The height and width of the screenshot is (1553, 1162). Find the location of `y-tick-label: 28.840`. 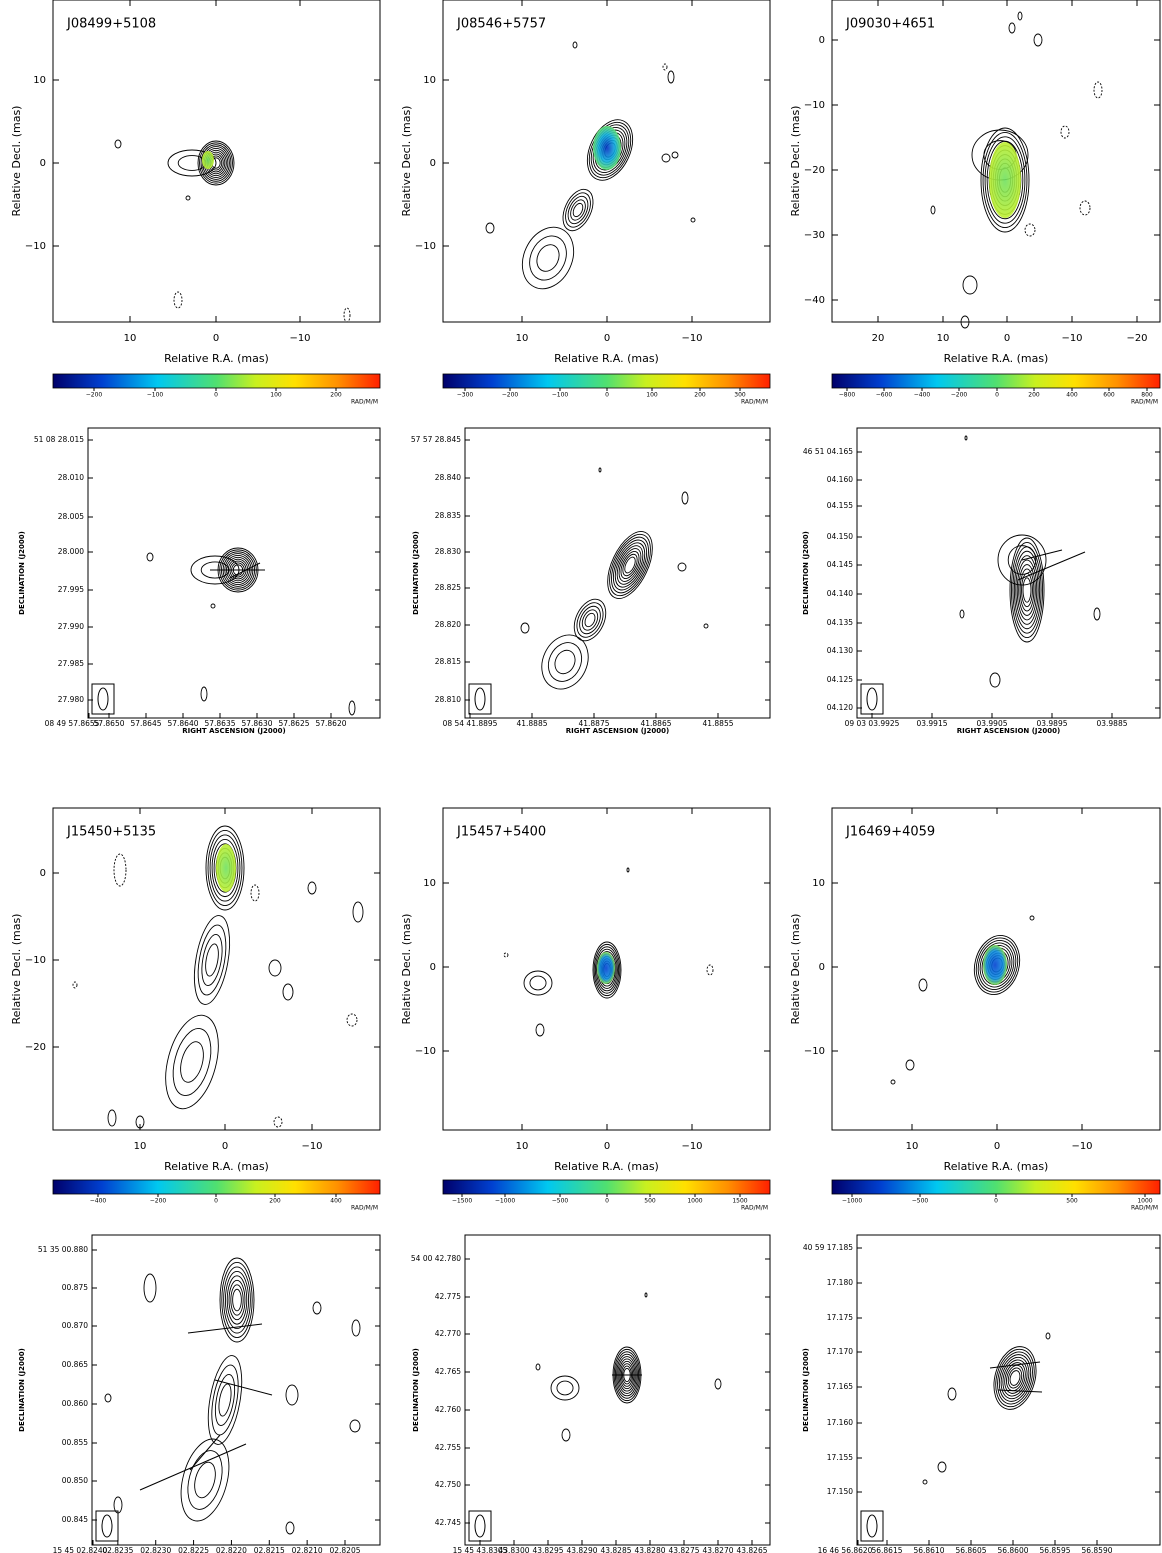

y-tick-label: 28.840 is located at coordinates (448, 477).